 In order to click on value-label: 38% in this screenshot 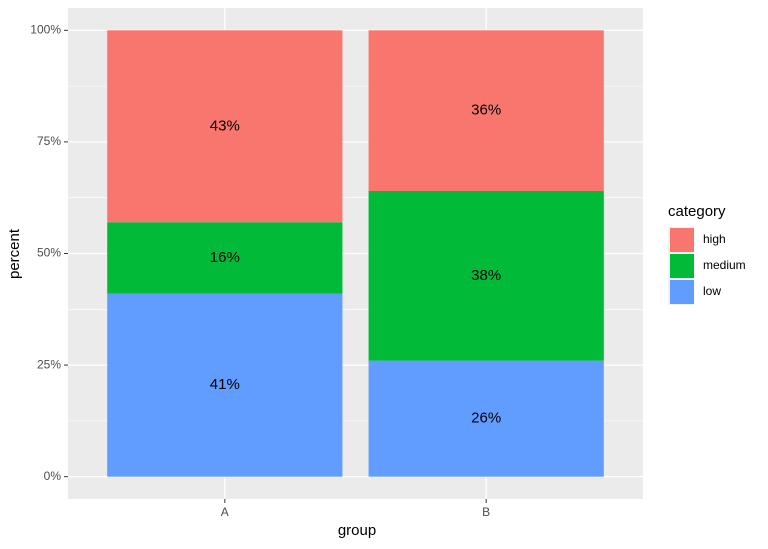, I will do `click(486, 275)`.